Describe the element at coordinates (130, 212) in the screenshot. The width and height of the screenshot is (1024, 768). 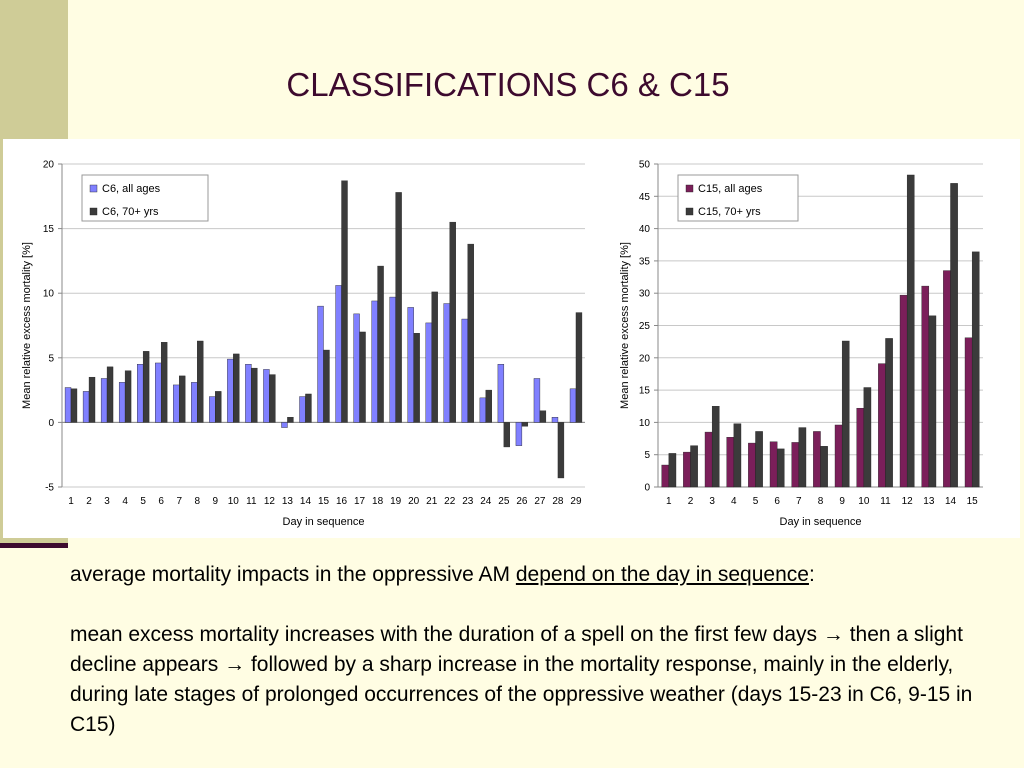
I see `c6-legend-label: C6, 70+ yrs` at that location.